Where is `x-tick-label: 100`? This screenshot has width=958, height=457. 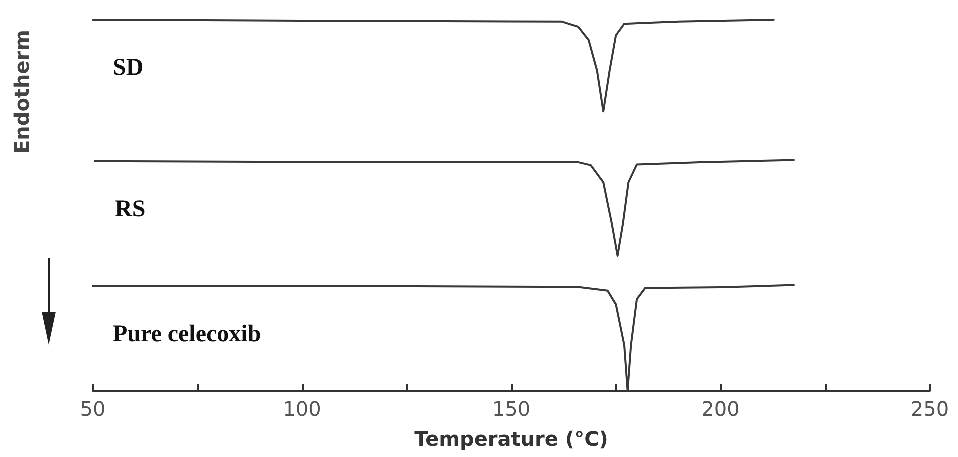
x-tick-label: 100 is located at coordinates (302, 409).